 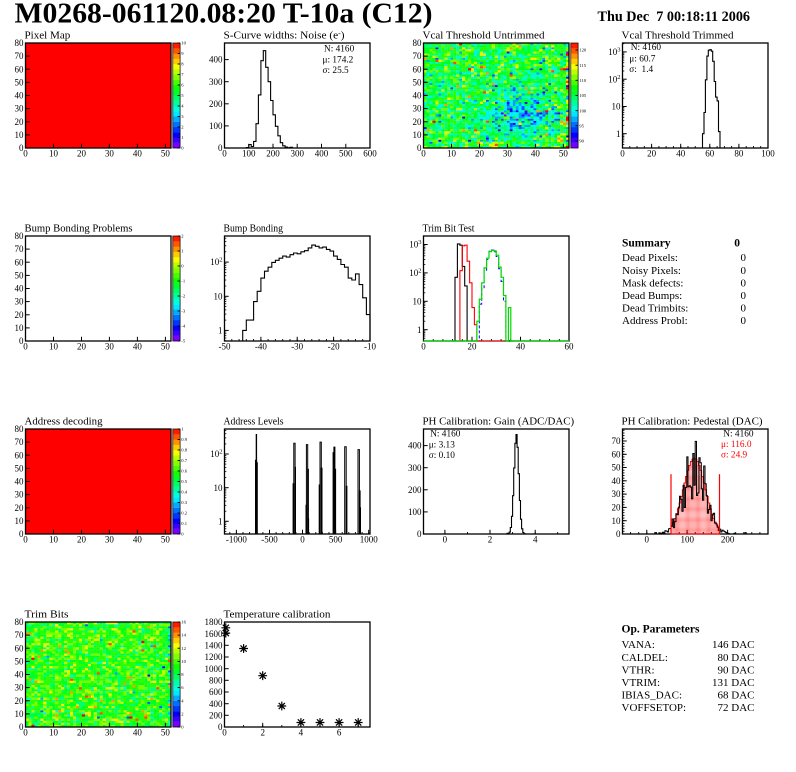 I want to click on svg-text: 1800, so click(x=214, y=622).